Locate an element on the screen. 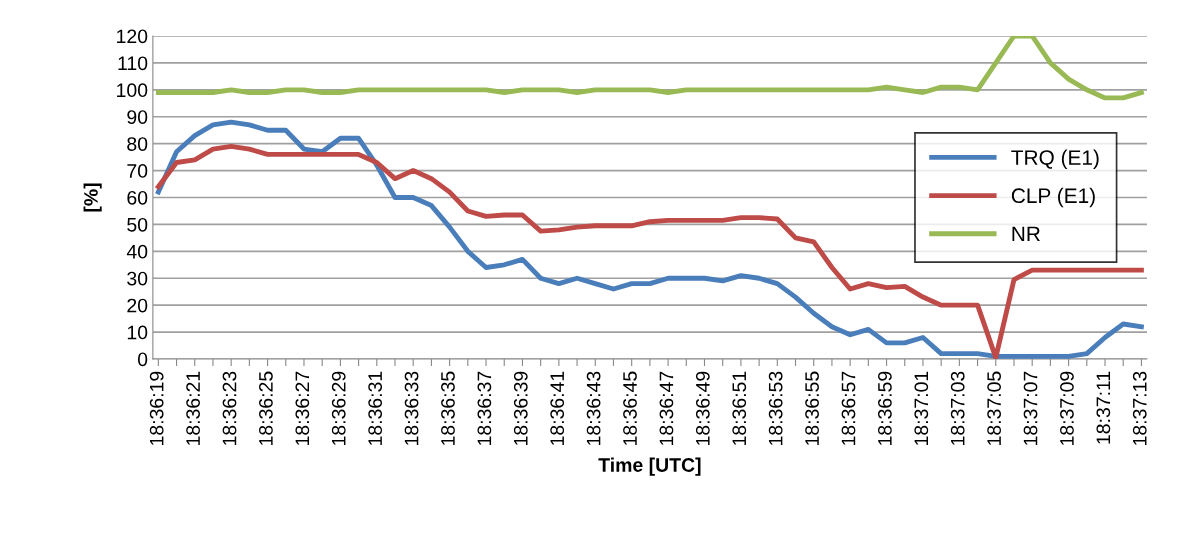 The width and height of the screenshot is (1180, 547). x-tick-label: 18:36:39 is located at coordinates (520, 408).